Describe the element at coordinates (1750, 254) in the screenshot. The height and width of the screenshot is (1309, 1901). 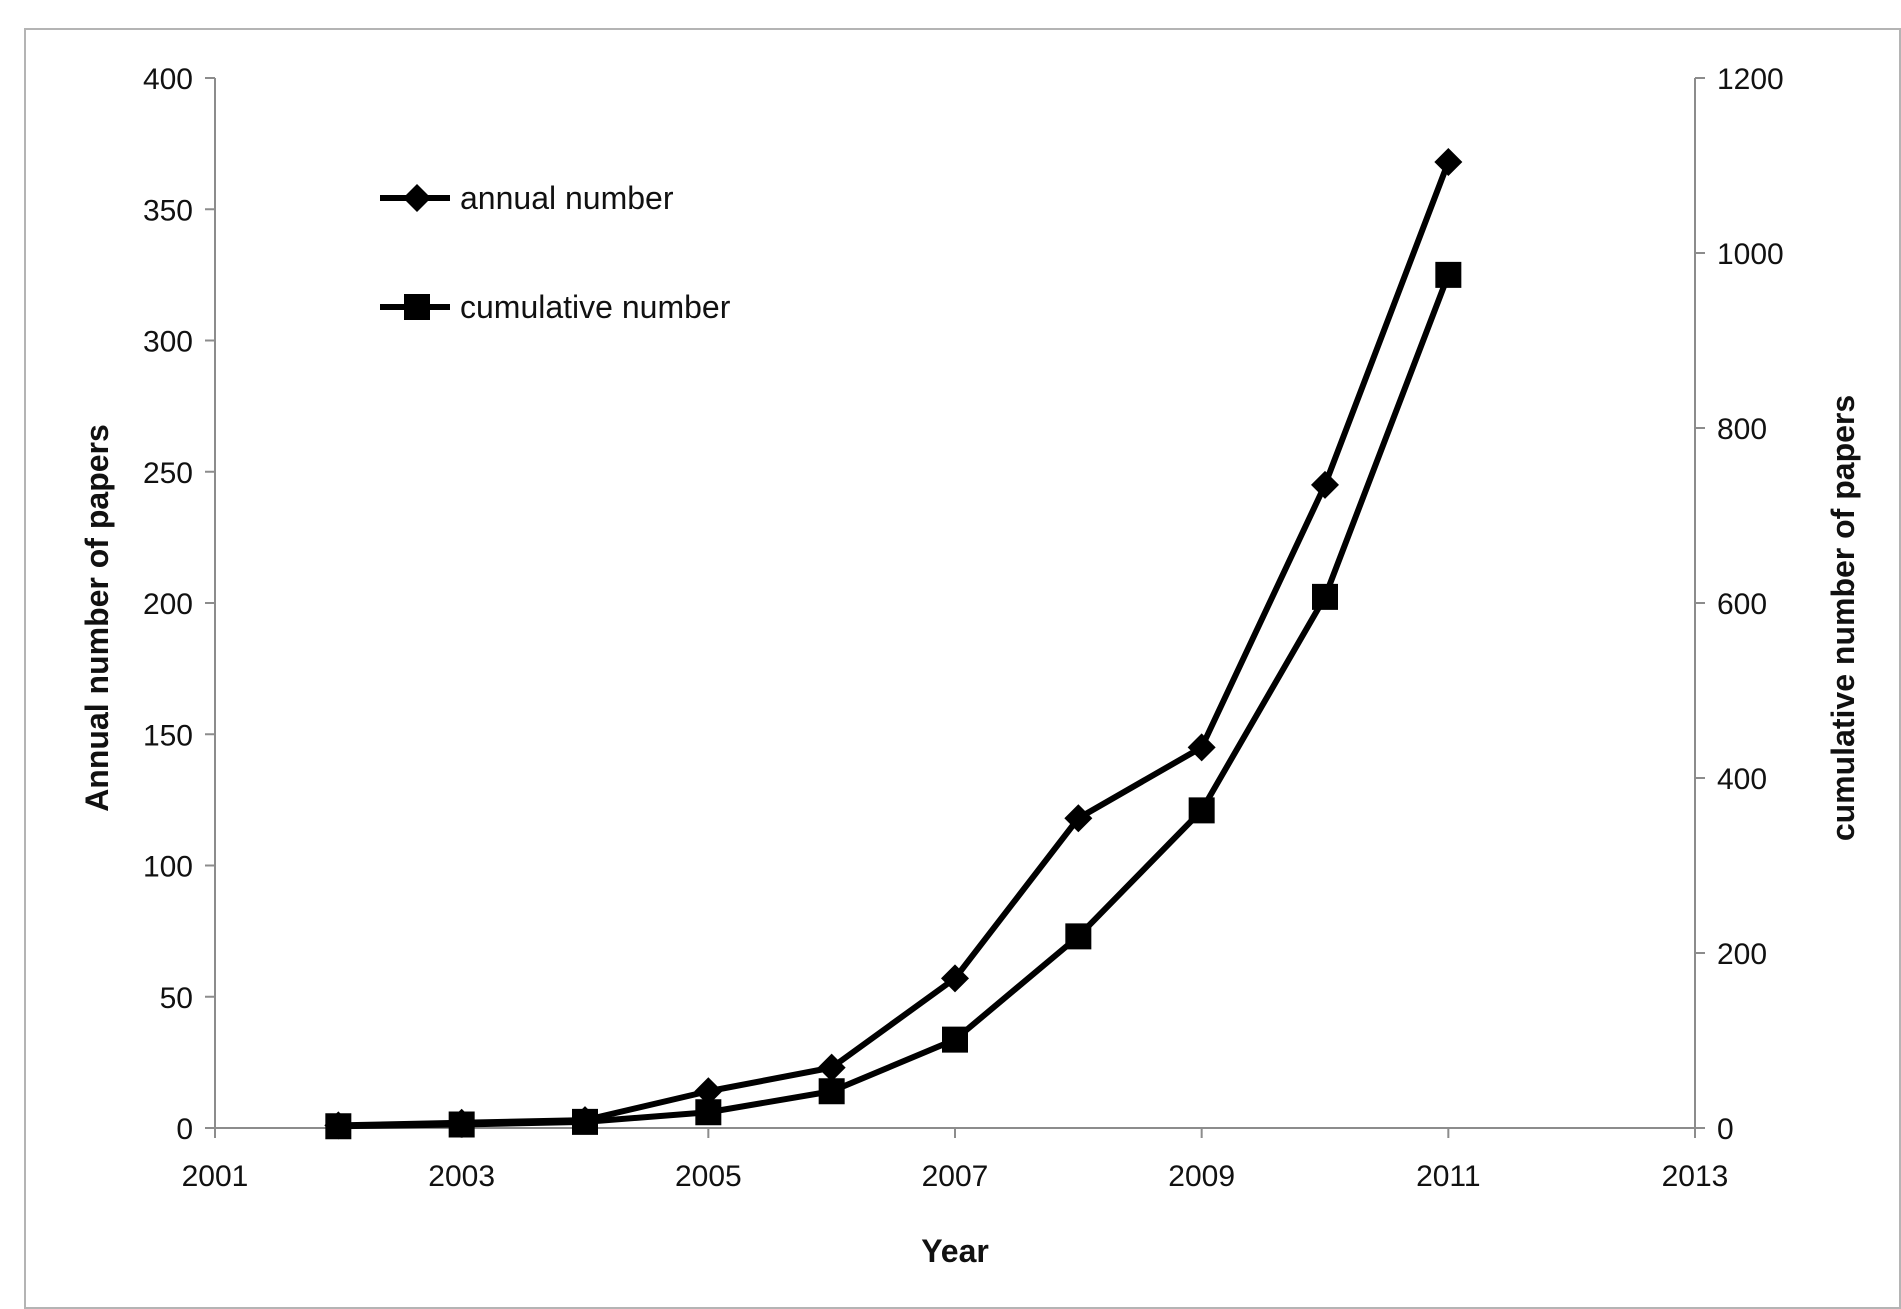
I see `y-right-tick-label: 1000` at that location.